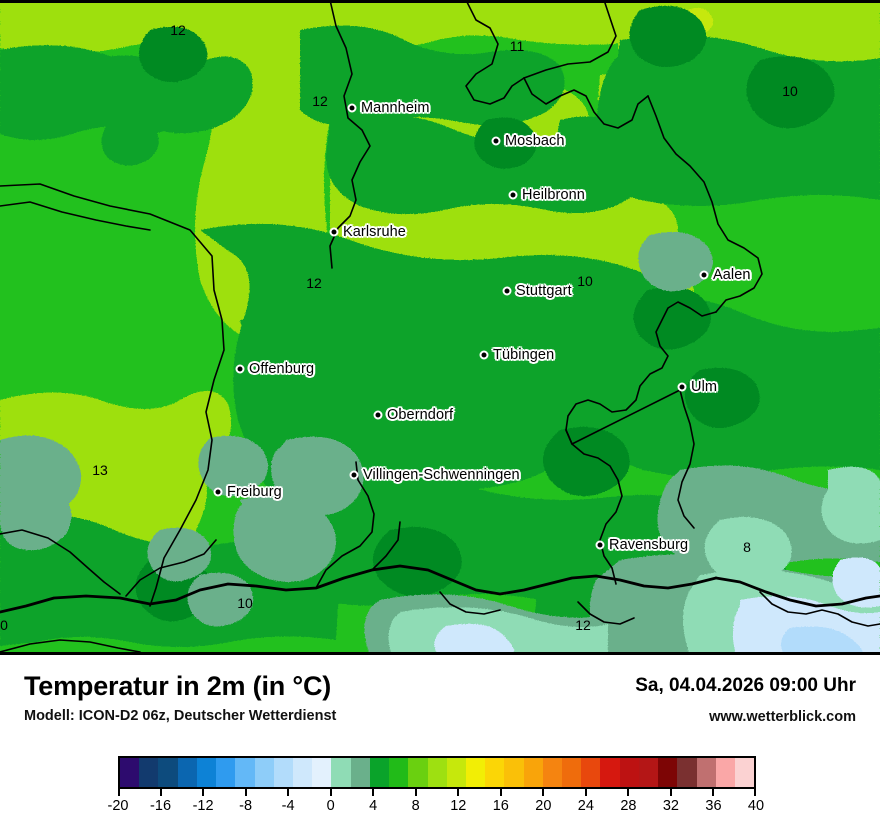 Image resolution: width=880 pixels, height=830 pixels. Describe the element at coordinates (161, 806) in the screenshot. I see `colorbar-tick-label: -16` at that location.